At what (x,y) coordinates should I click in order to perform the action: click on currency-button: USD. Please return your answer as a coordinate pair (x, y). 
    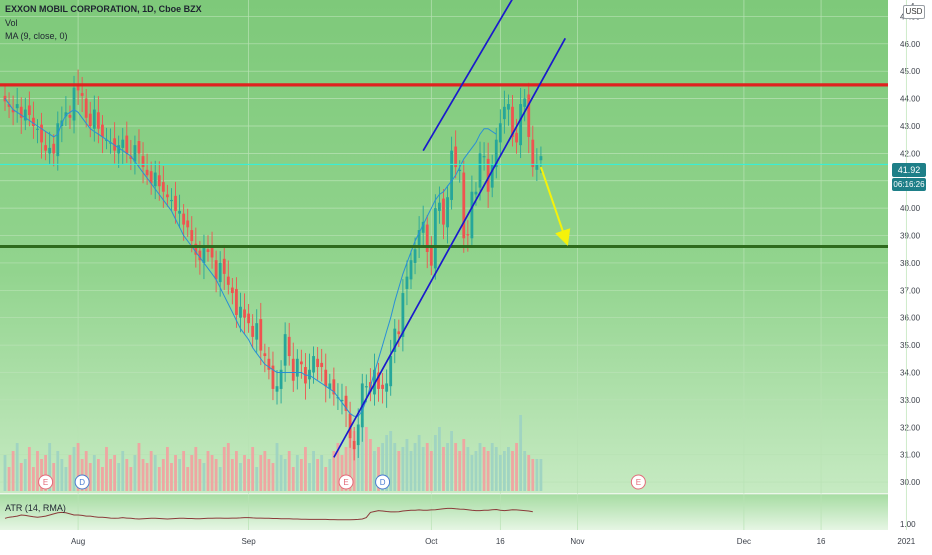
    Looking at the image, I should click on (914, 12).